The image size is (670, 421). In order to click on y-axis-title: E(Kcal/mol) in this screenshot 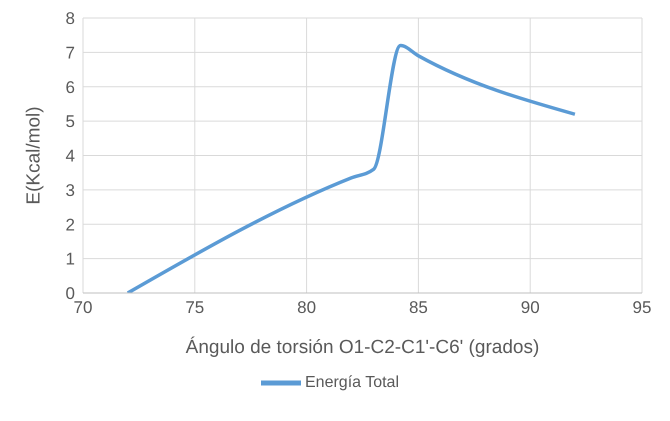, I will do `click(34, 155)`.